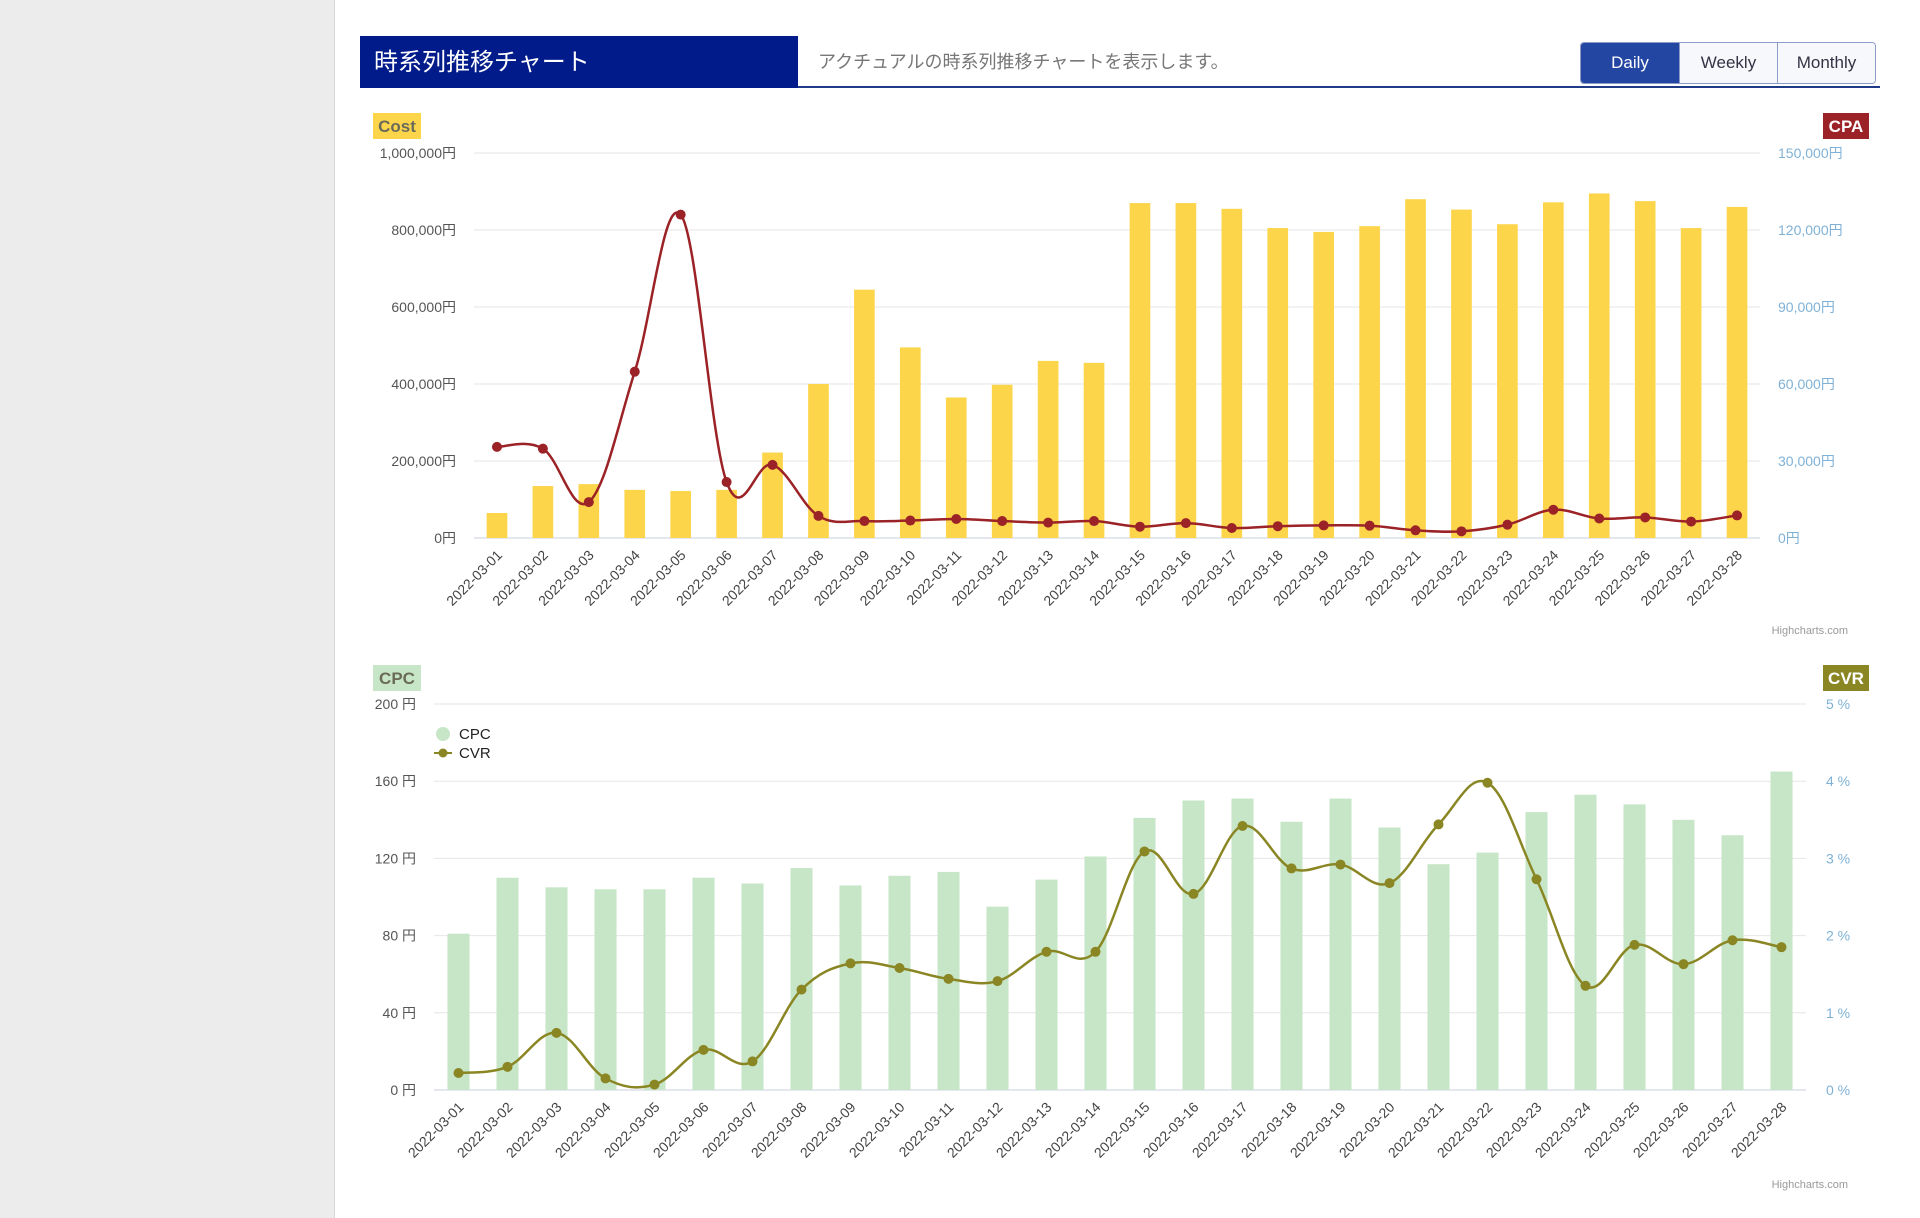 This screenshot has width=1920, height=1218. I want to click on left-axis-tick: 80 円, so click(399, 936).